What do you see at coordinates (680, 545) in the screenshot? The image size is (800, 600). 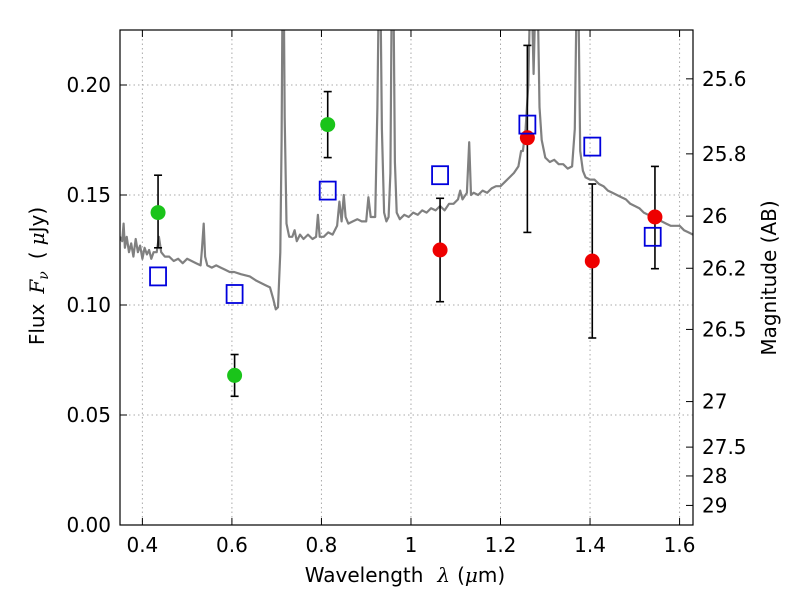 I see `x-tick-label: 1.6` at bounding box center [680, 545].